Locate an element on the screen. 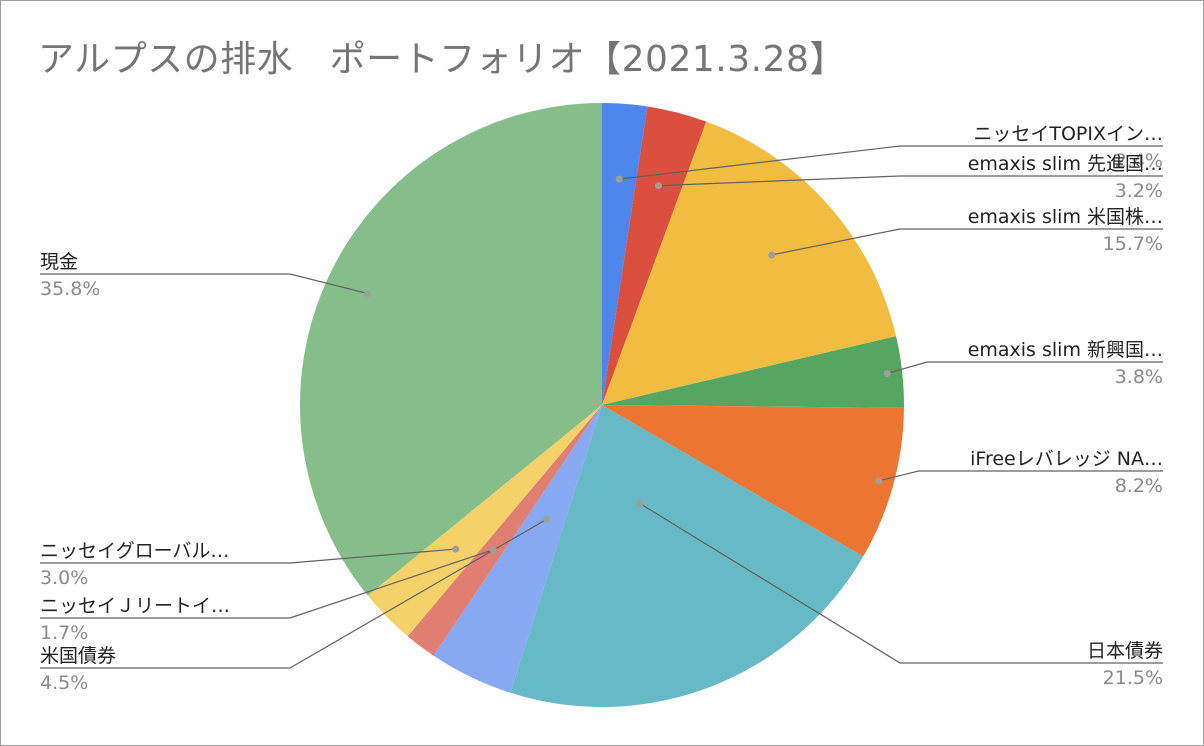 This screenshot has width=1204, height=746. slice-percent-2: 3.2% is located at coordinates (1139, 191).